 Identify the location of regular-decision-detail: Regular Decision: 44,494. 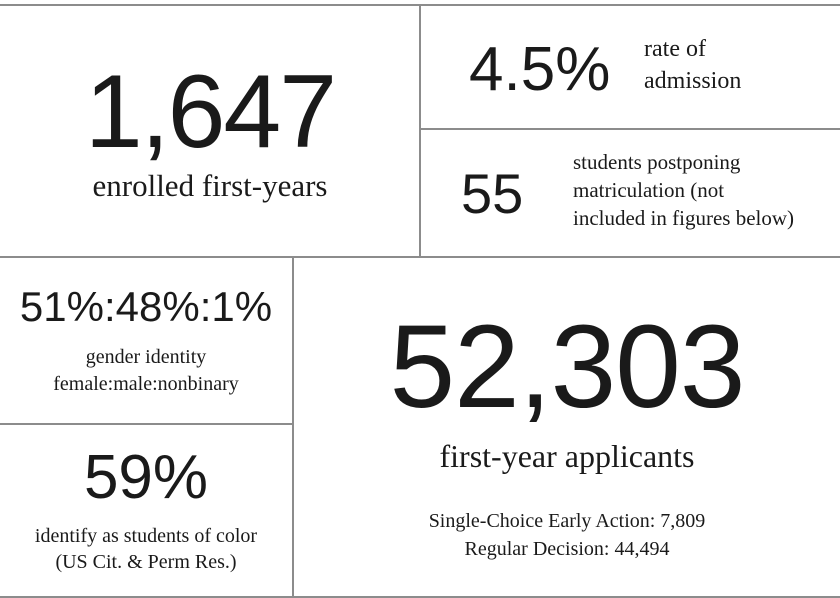
(567, 549).